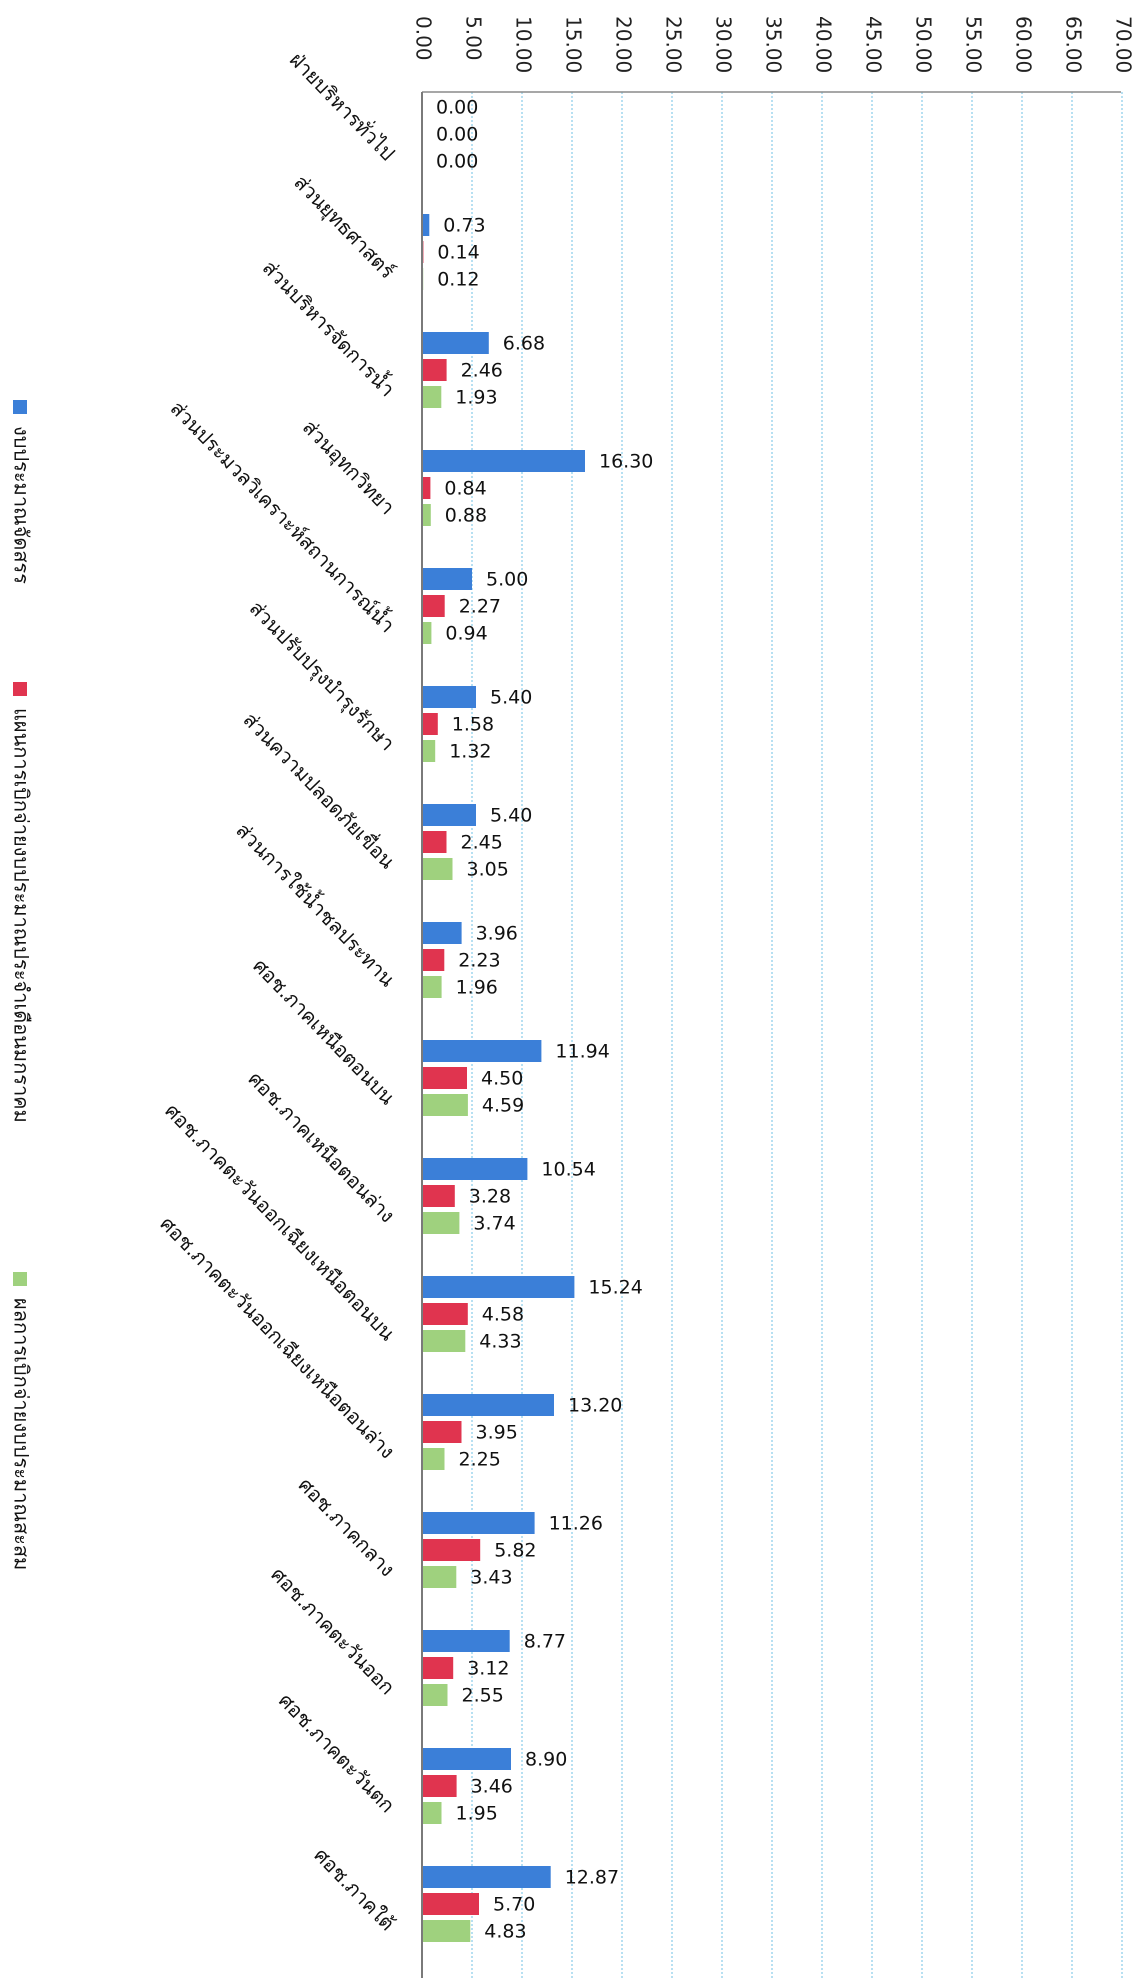 This screenshot has width=1146, height=1978. Describe the element at coordinates (824, 44) in the screenshot. I see `tick-label: 40.00` at that location.